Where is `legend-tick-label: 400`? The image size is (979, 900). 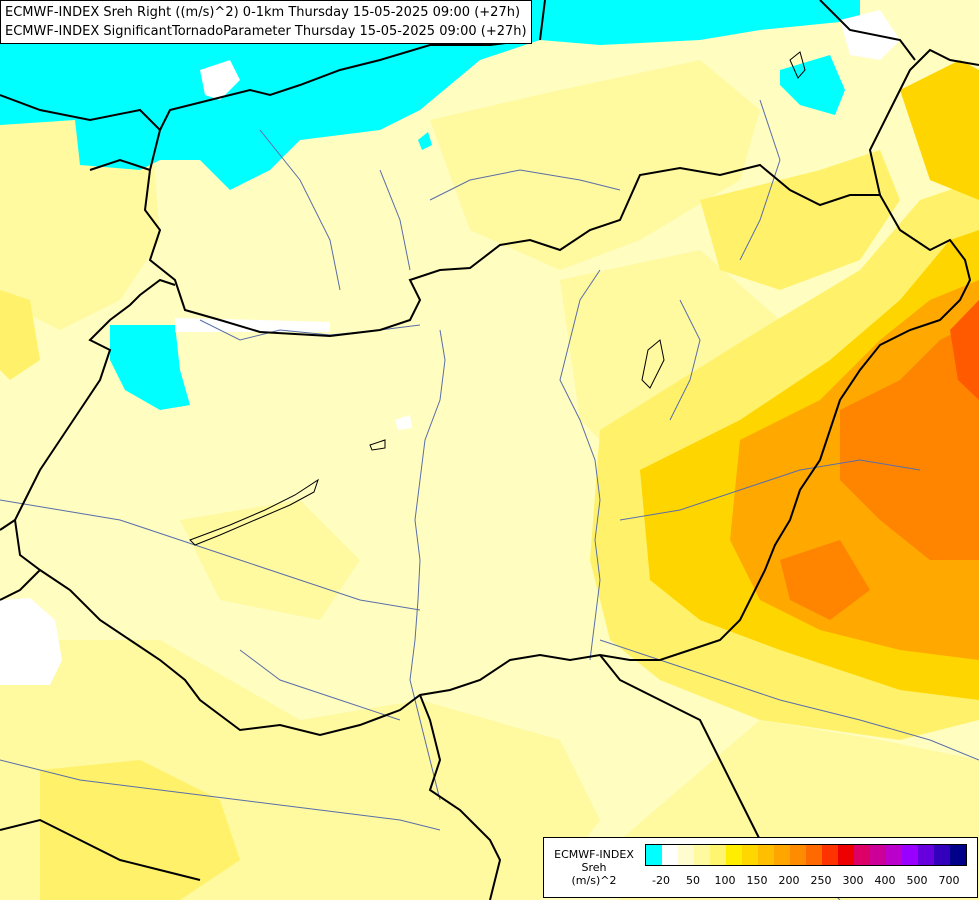
legend-tick-label: 400 is located at coordinates (885, 880).